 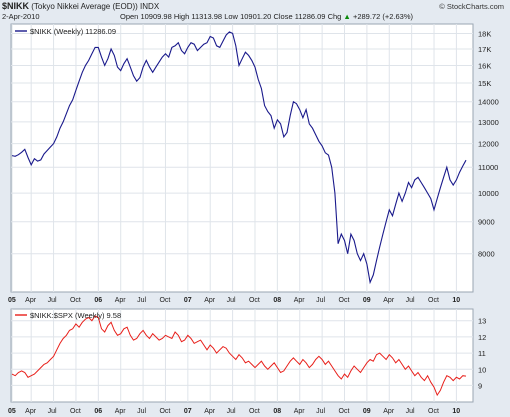 What do you see at coordinates (283, 16) in the screenshot?
I see `close-label: Close` at bounding box center [283, 16].